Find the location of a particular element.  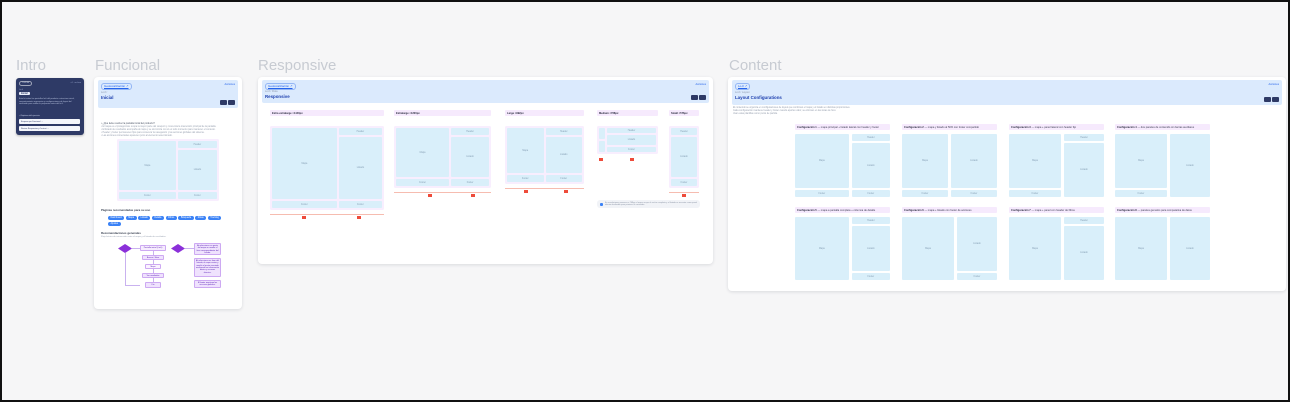

breakpoint-label-xl: Extralarge <1200px is located at coordinates (442, 113).